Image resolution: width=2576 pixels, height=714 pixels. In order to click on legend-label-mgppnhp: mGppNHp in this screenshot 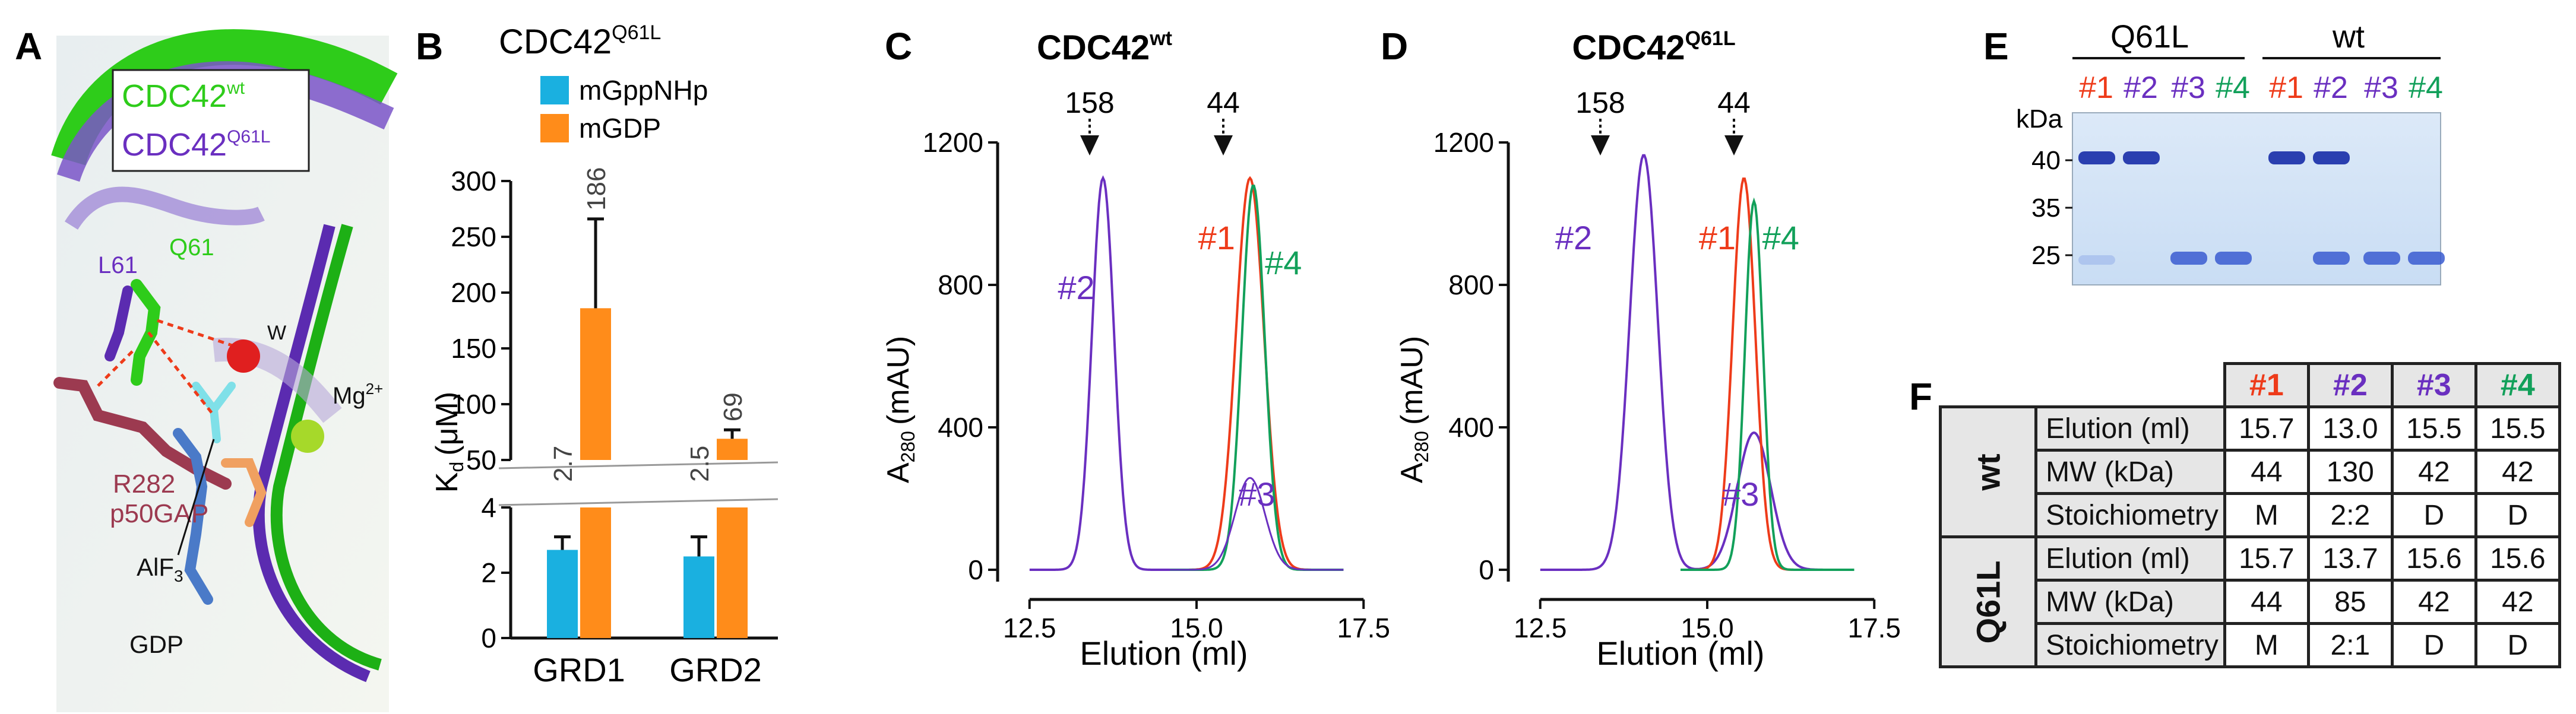, I will do `click(643, 90)`.